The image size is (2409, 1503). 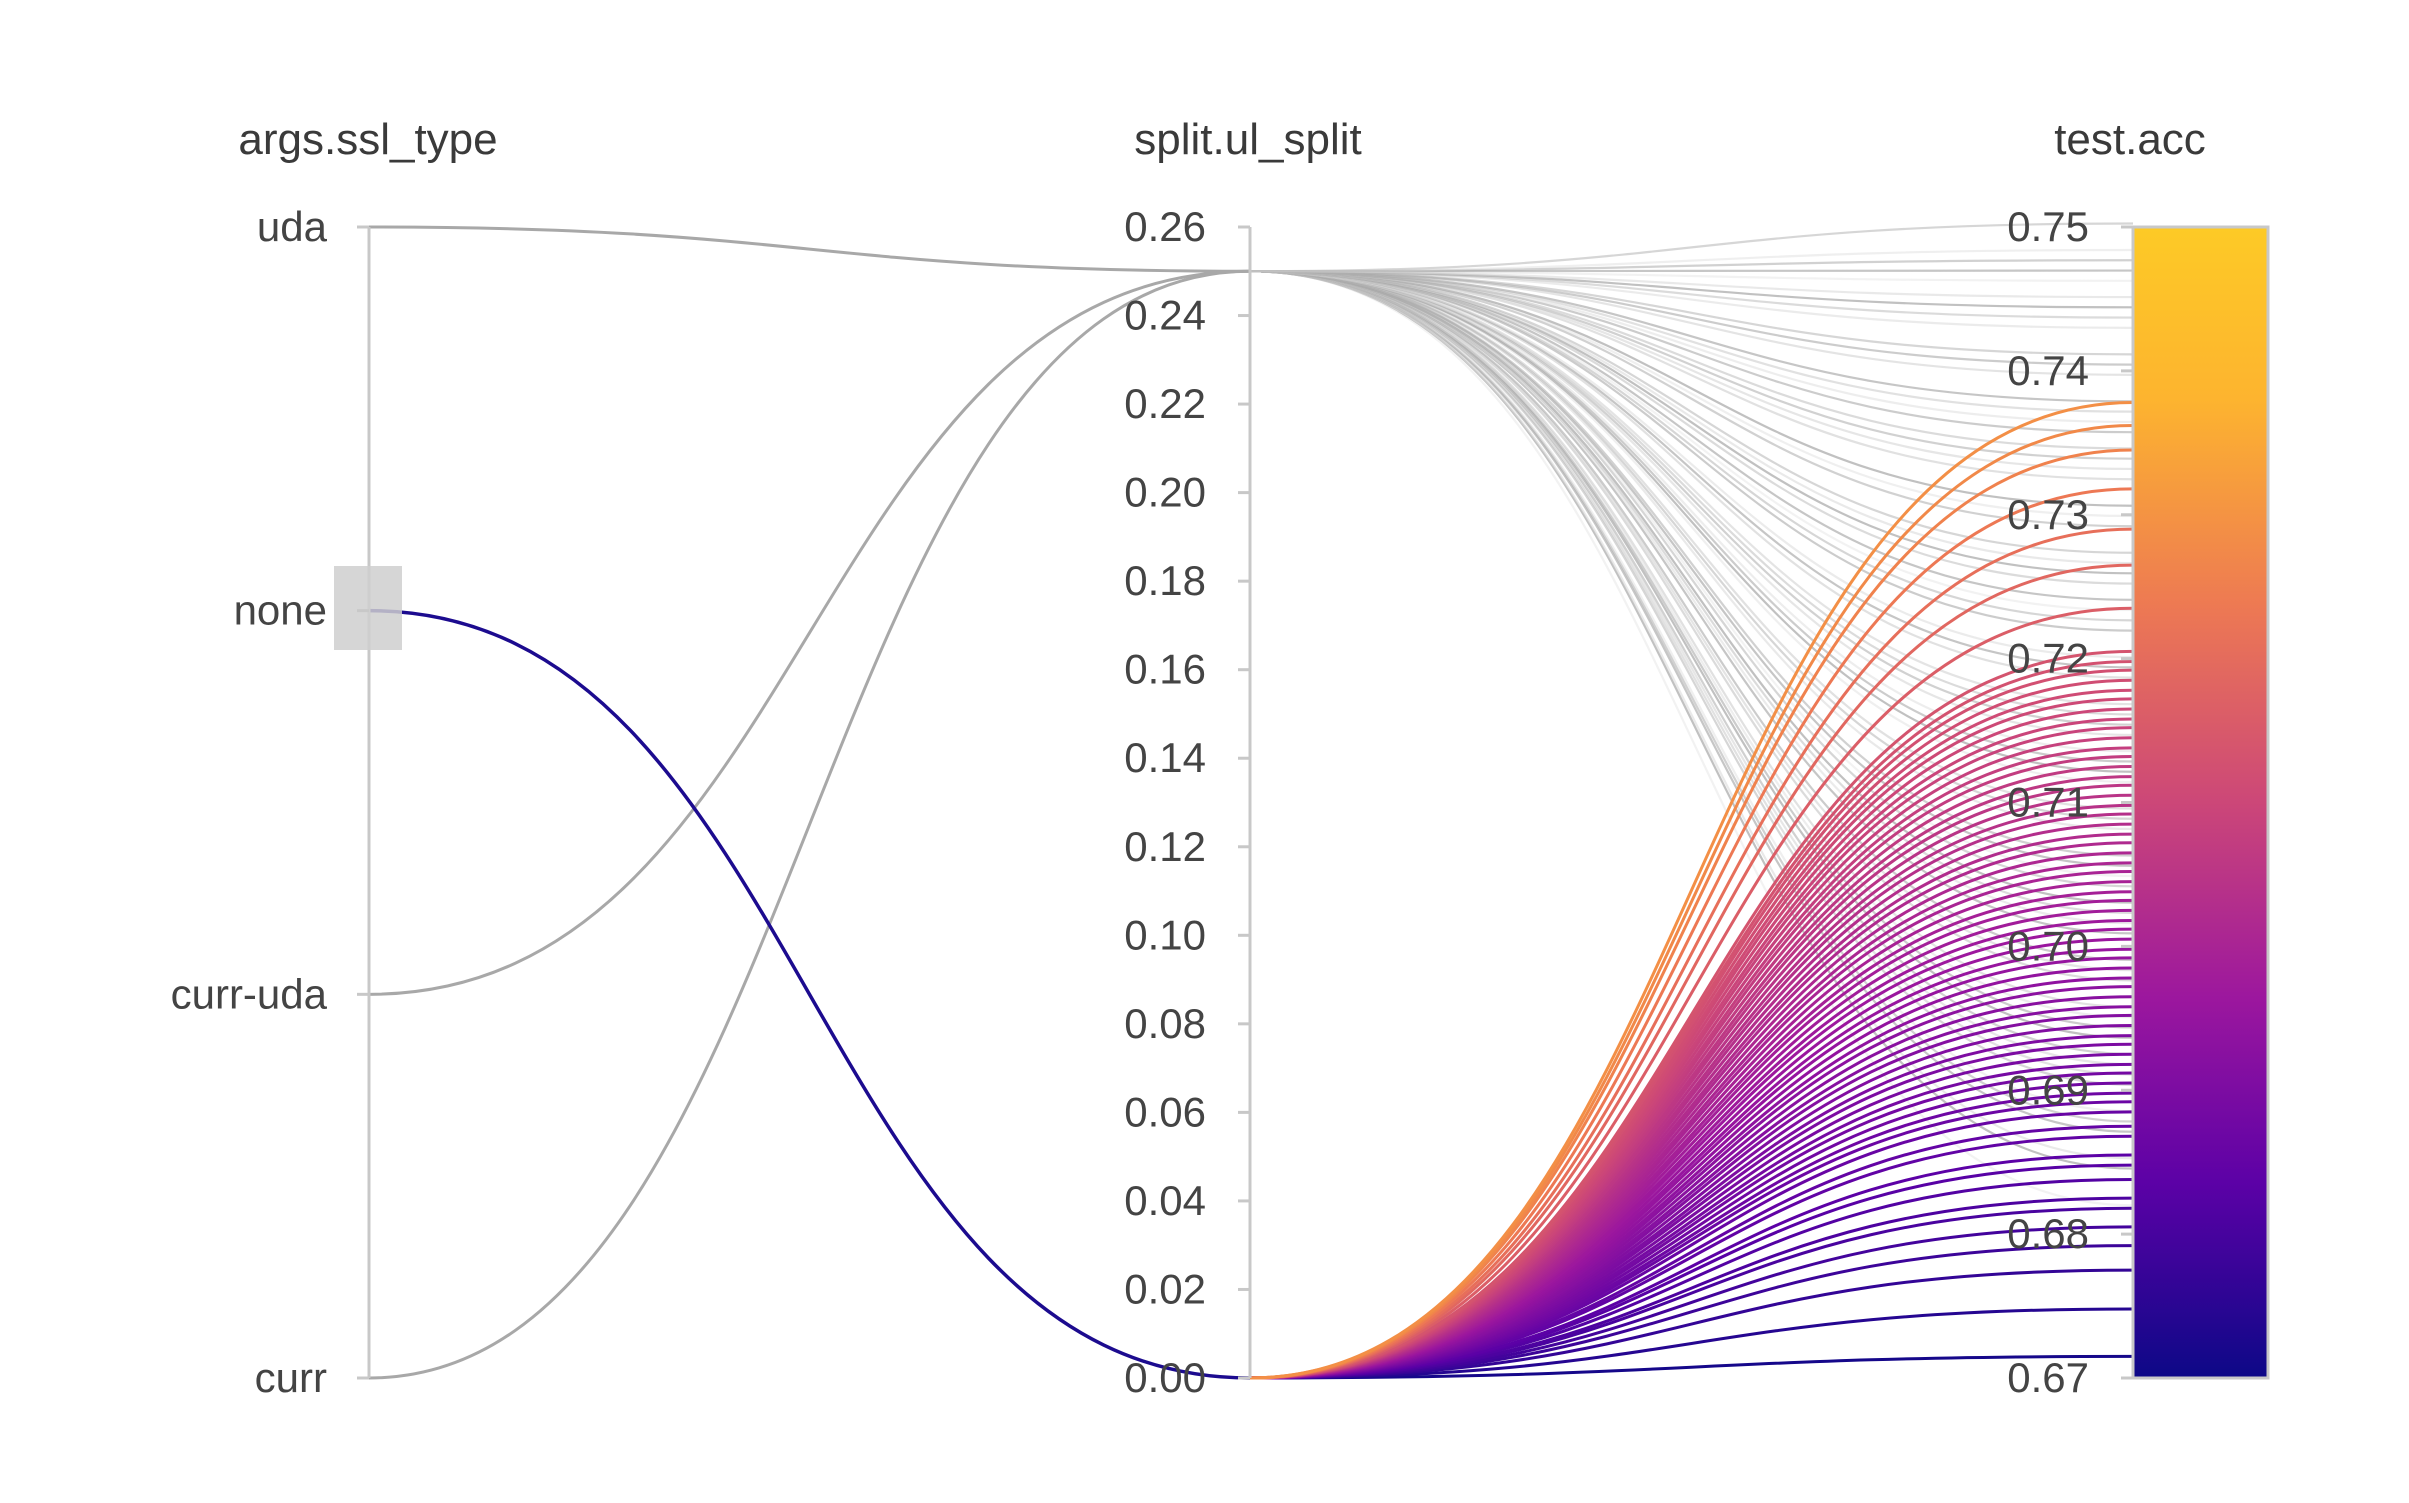 I want to click on category-selection-box, so click(x=368, y=608).